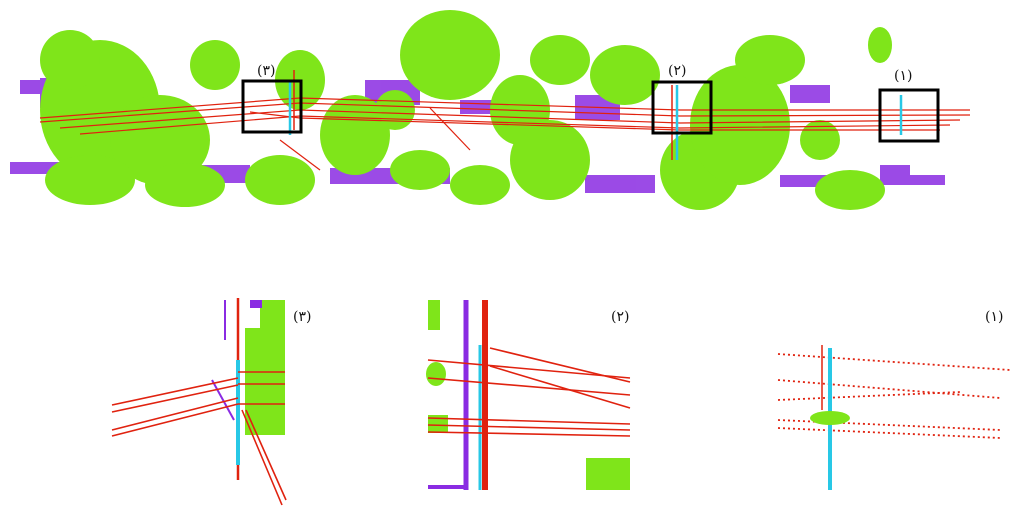  Describe the element at coordinates (590, 111) in the screenshot. I see `selection-frames` at that location.